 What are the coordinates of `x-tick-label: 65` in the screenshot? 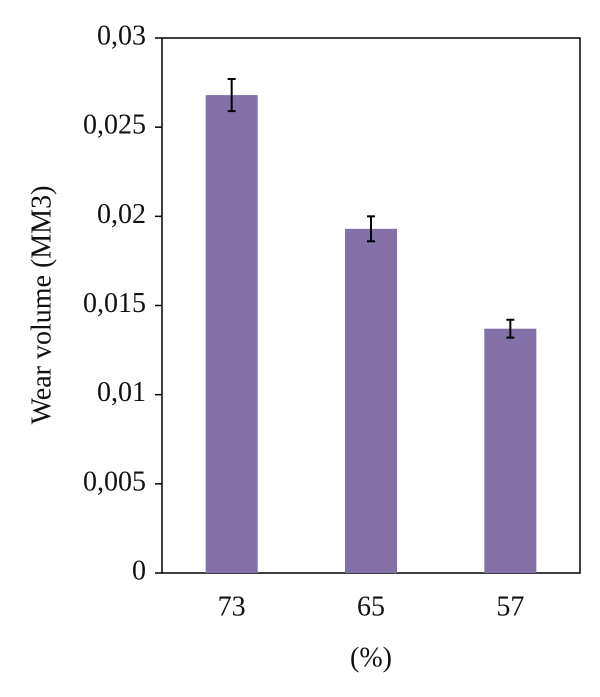 It's located at (371, 606).